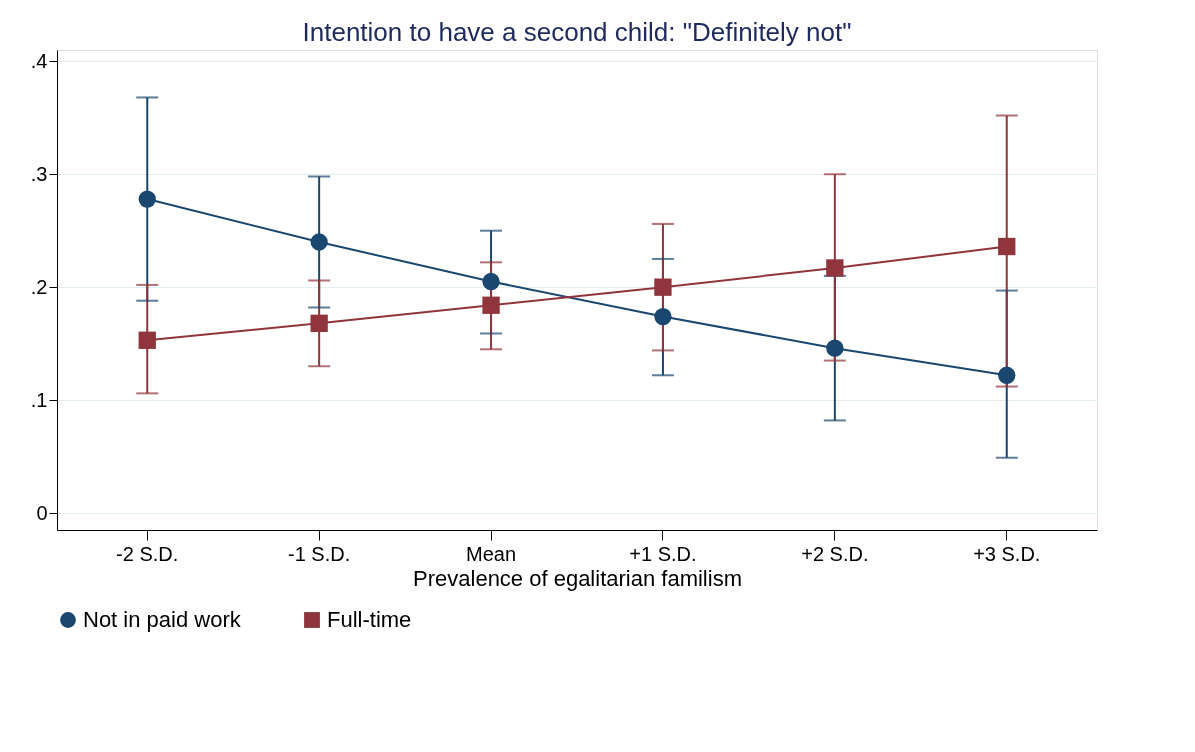 The height and width of the screenshot is (752, 1195). Describe the element at coordinates (369, 619) in the screenshot. I see `legend-label: Full-time` at that location.